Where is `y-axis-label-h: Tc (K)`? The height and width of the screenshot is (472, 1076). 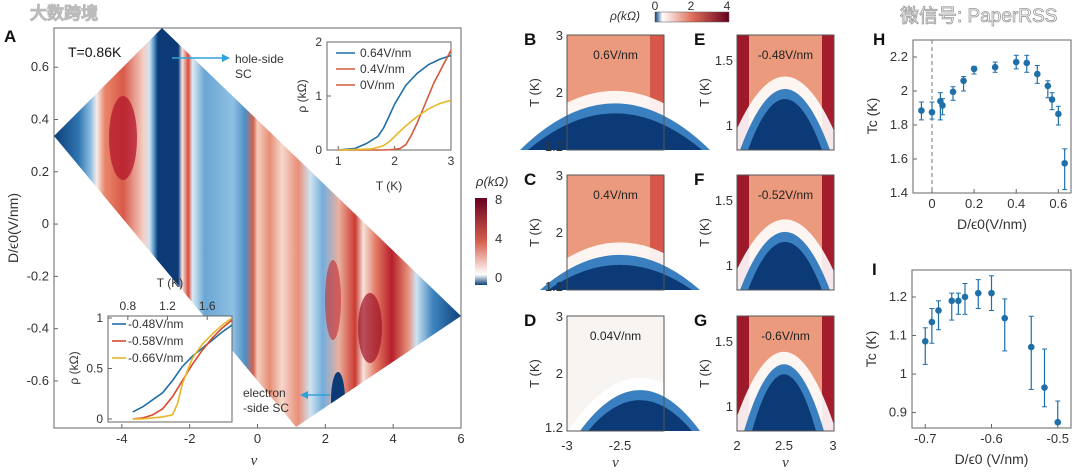 y-axis-label-h: Tc (K) is located at coordinates (872, 116).